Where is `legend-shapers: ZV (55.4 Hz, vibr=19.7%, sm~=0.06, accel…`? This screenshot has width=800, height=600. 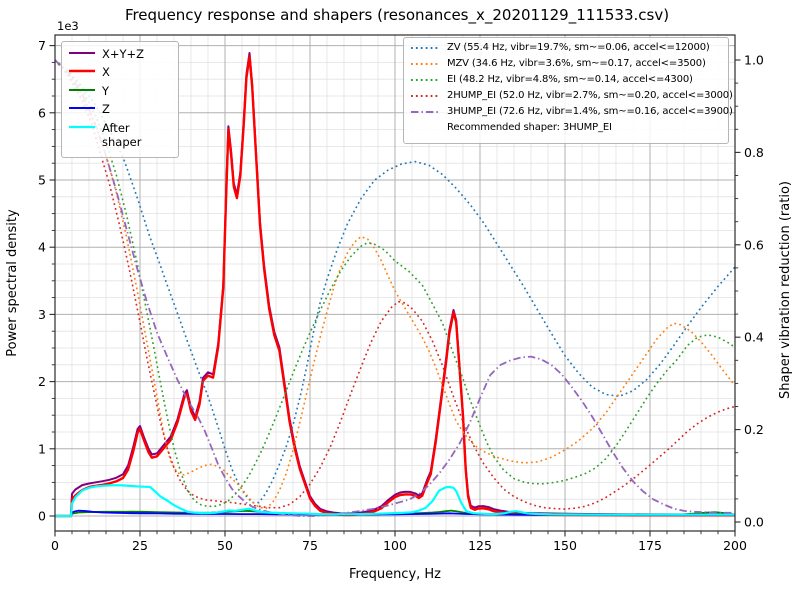
legend-shapers: ZV (55.4 Hz, vibr=19.7%, sm~=0.06, accel… is located at coordinates (568, 90).